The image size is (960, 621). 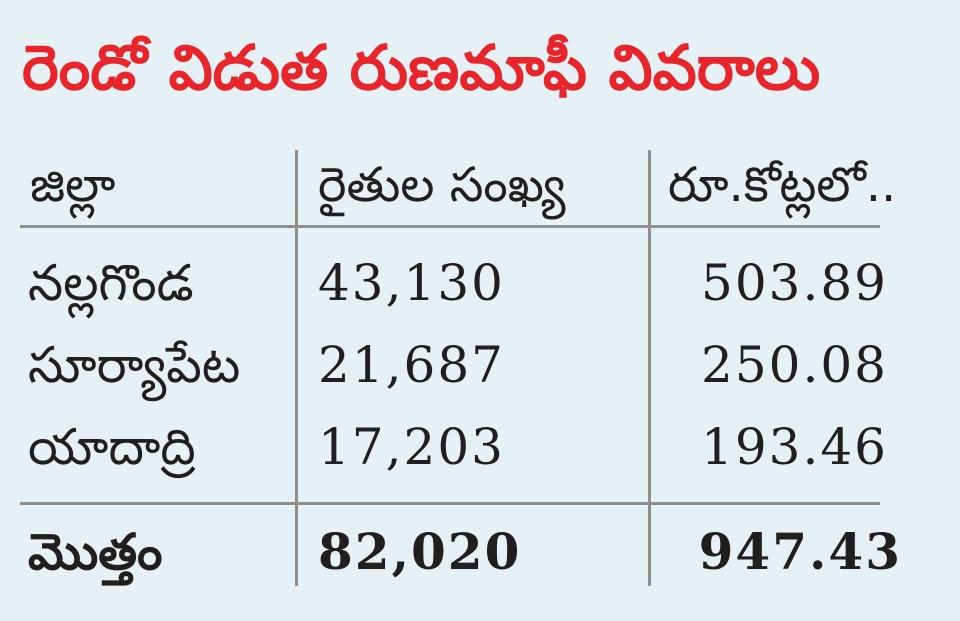 I want to click on row-farmers: 43,130, so click(x=411, y=283).